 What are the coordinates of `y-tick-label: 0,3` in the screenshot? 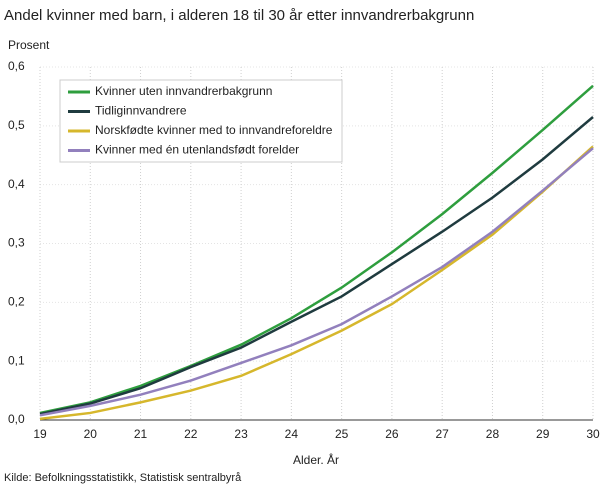 It's located at (16, 243).